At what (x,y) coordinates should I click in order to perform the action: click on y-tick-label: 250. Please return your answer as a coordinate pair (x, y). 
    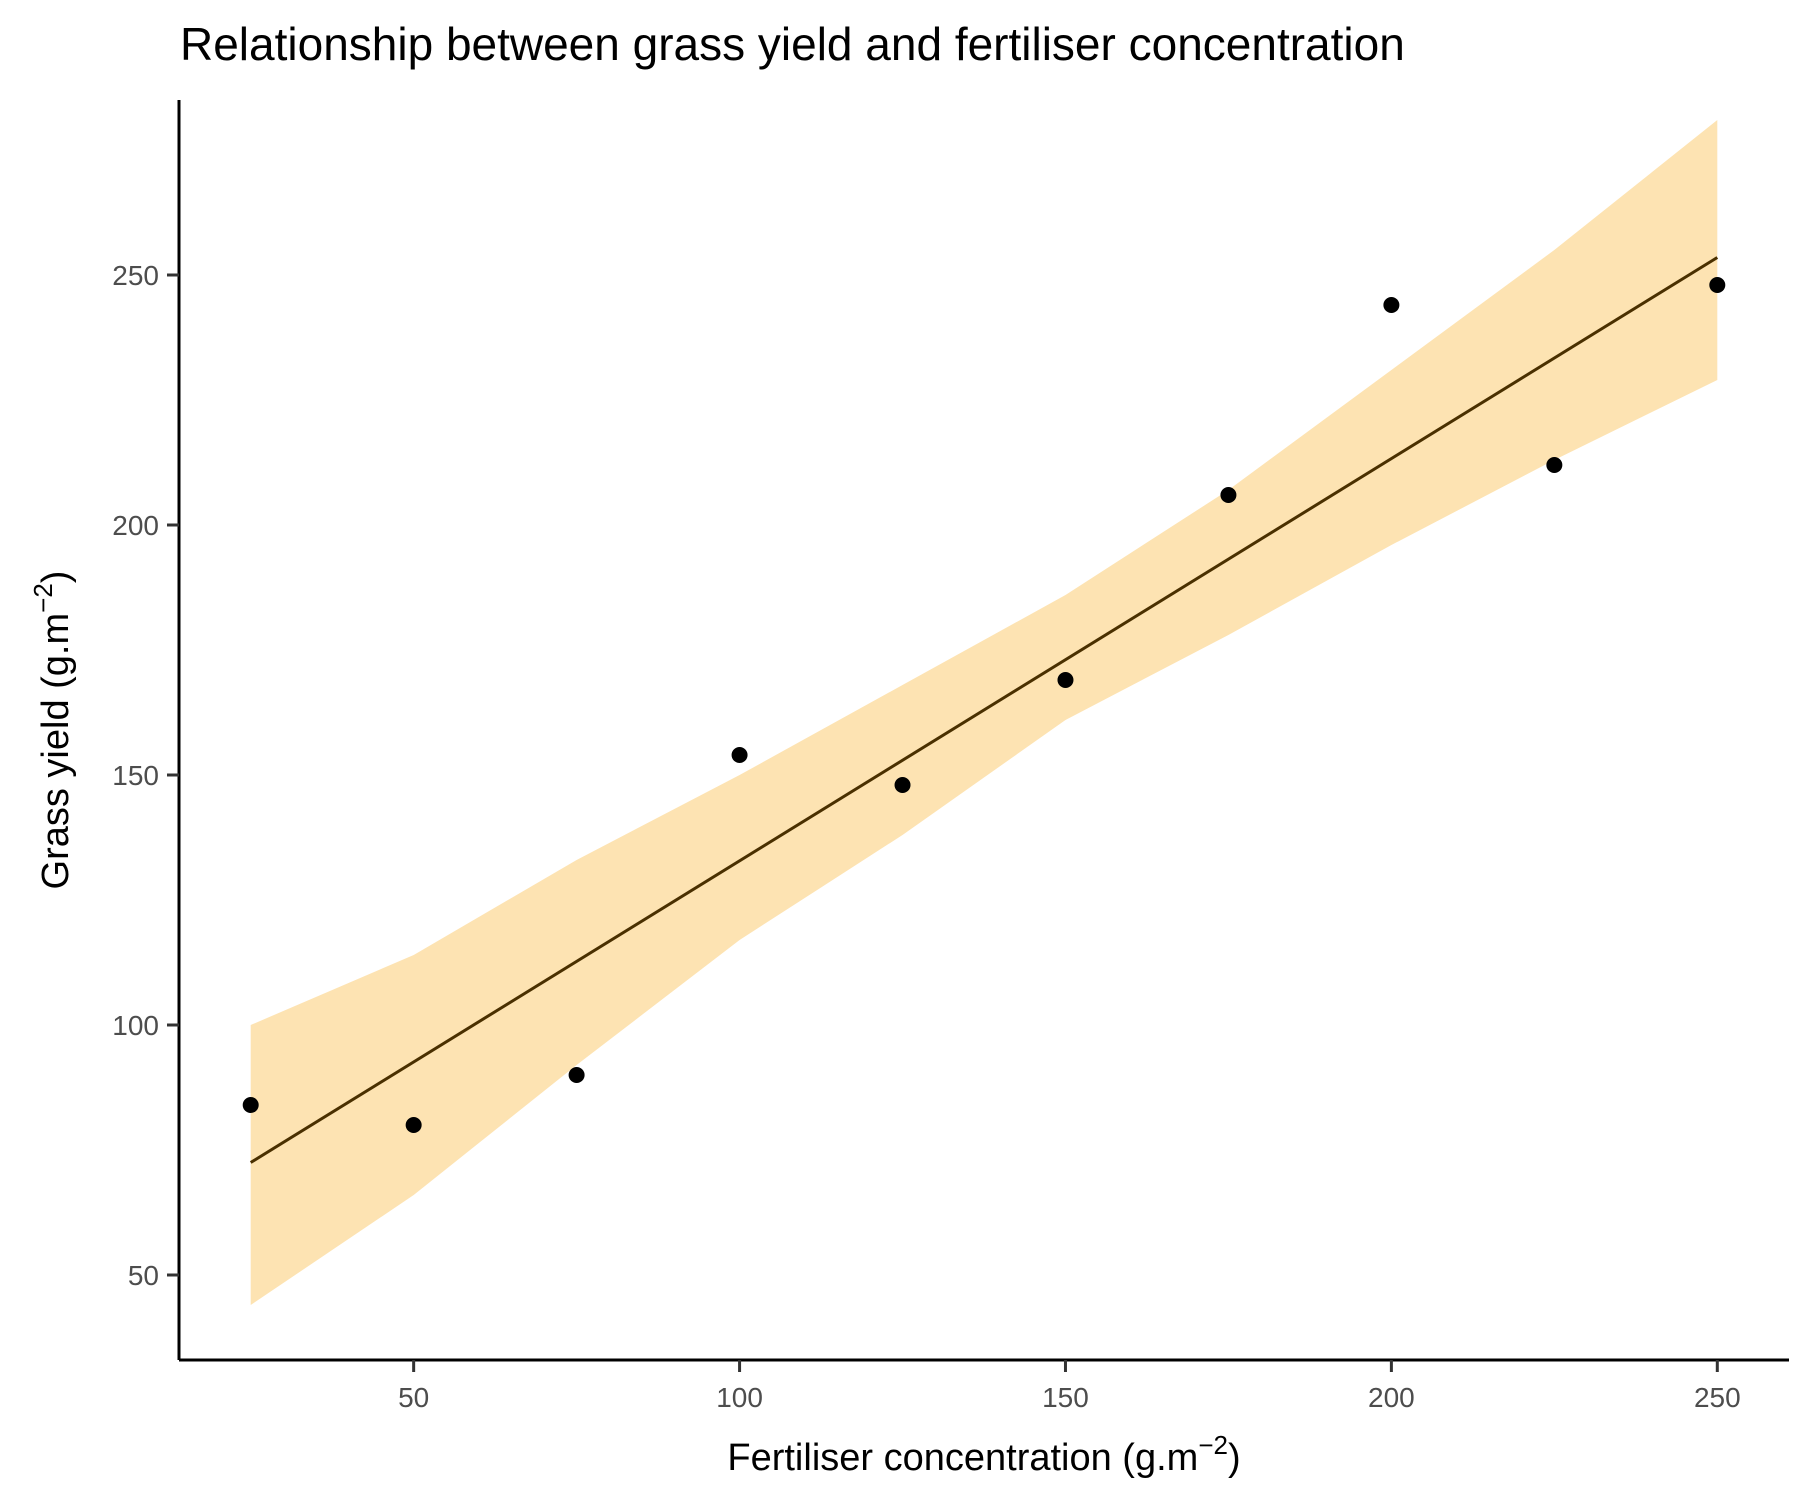
    Looking at the image, I should click on (135, 275).